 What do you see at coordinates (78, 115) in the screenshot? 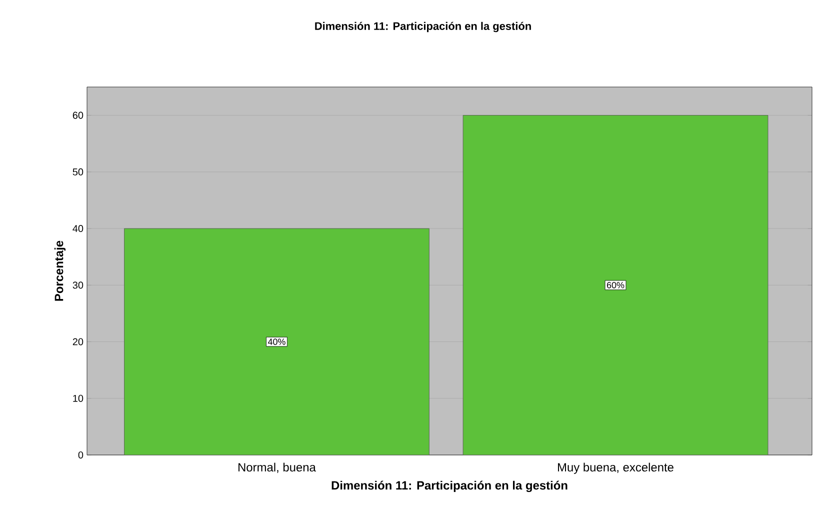
I see `y-tick-label: 60` at bounding box center [78, 115].